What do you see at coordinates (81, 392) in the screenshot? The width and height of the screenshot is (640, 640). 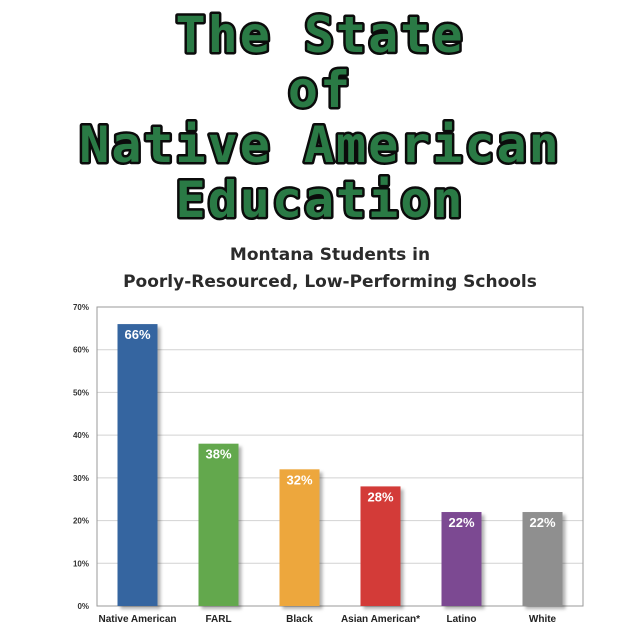 I see `y-tick-label: 50%` at bounding box center [81, 392].